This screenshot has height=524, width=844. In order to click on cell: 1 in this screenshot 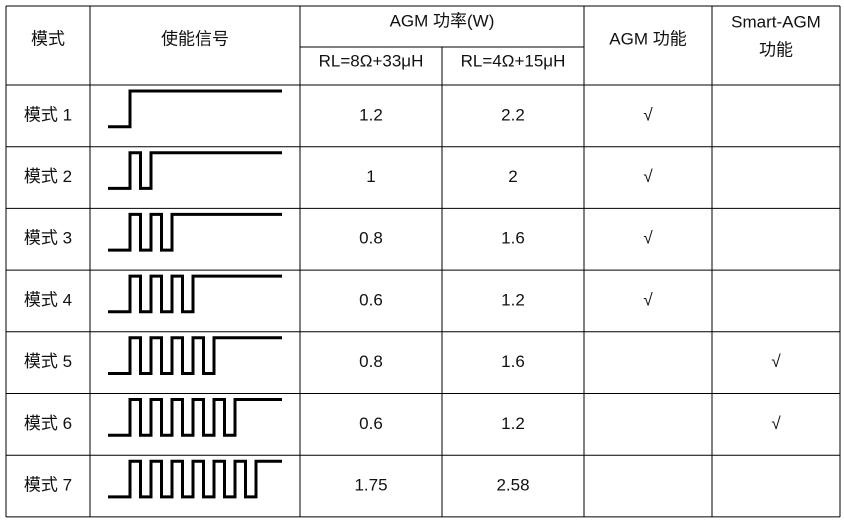, I will do `click(370, 176)`.